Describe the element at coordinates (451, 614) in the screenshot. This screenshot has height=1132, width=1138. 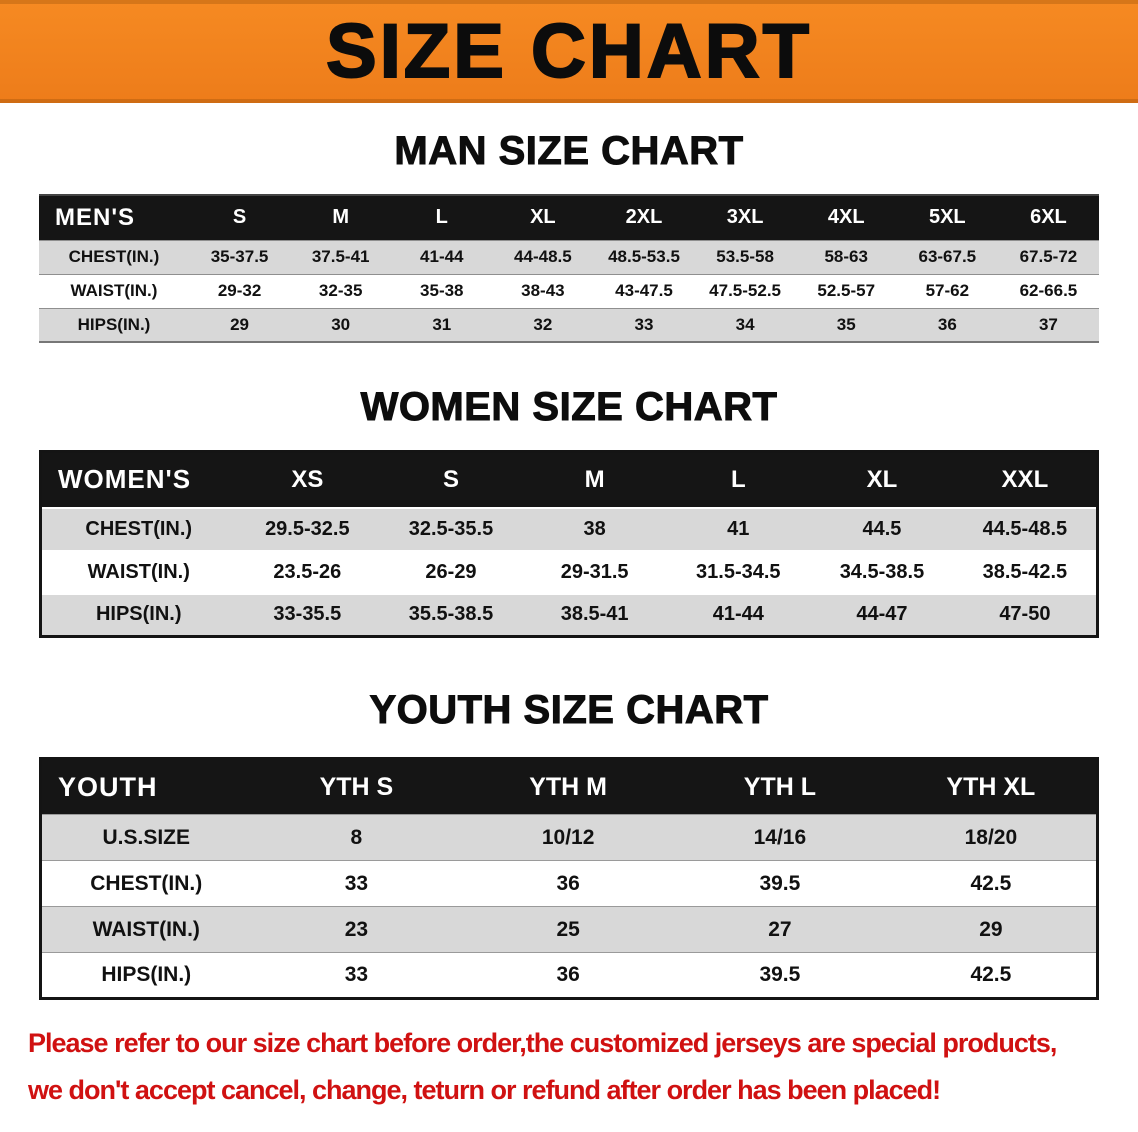
I see `table-cell: 35.5-38.5` at that location.